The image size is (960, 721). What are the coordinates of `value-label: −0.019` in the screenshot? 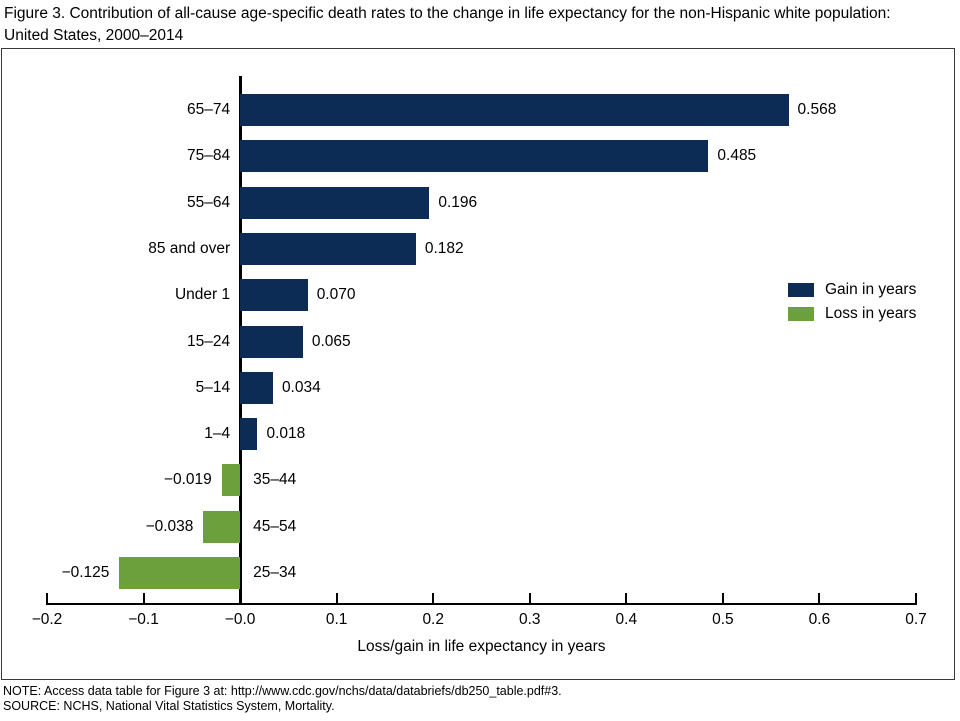 It's located at (187, 480).